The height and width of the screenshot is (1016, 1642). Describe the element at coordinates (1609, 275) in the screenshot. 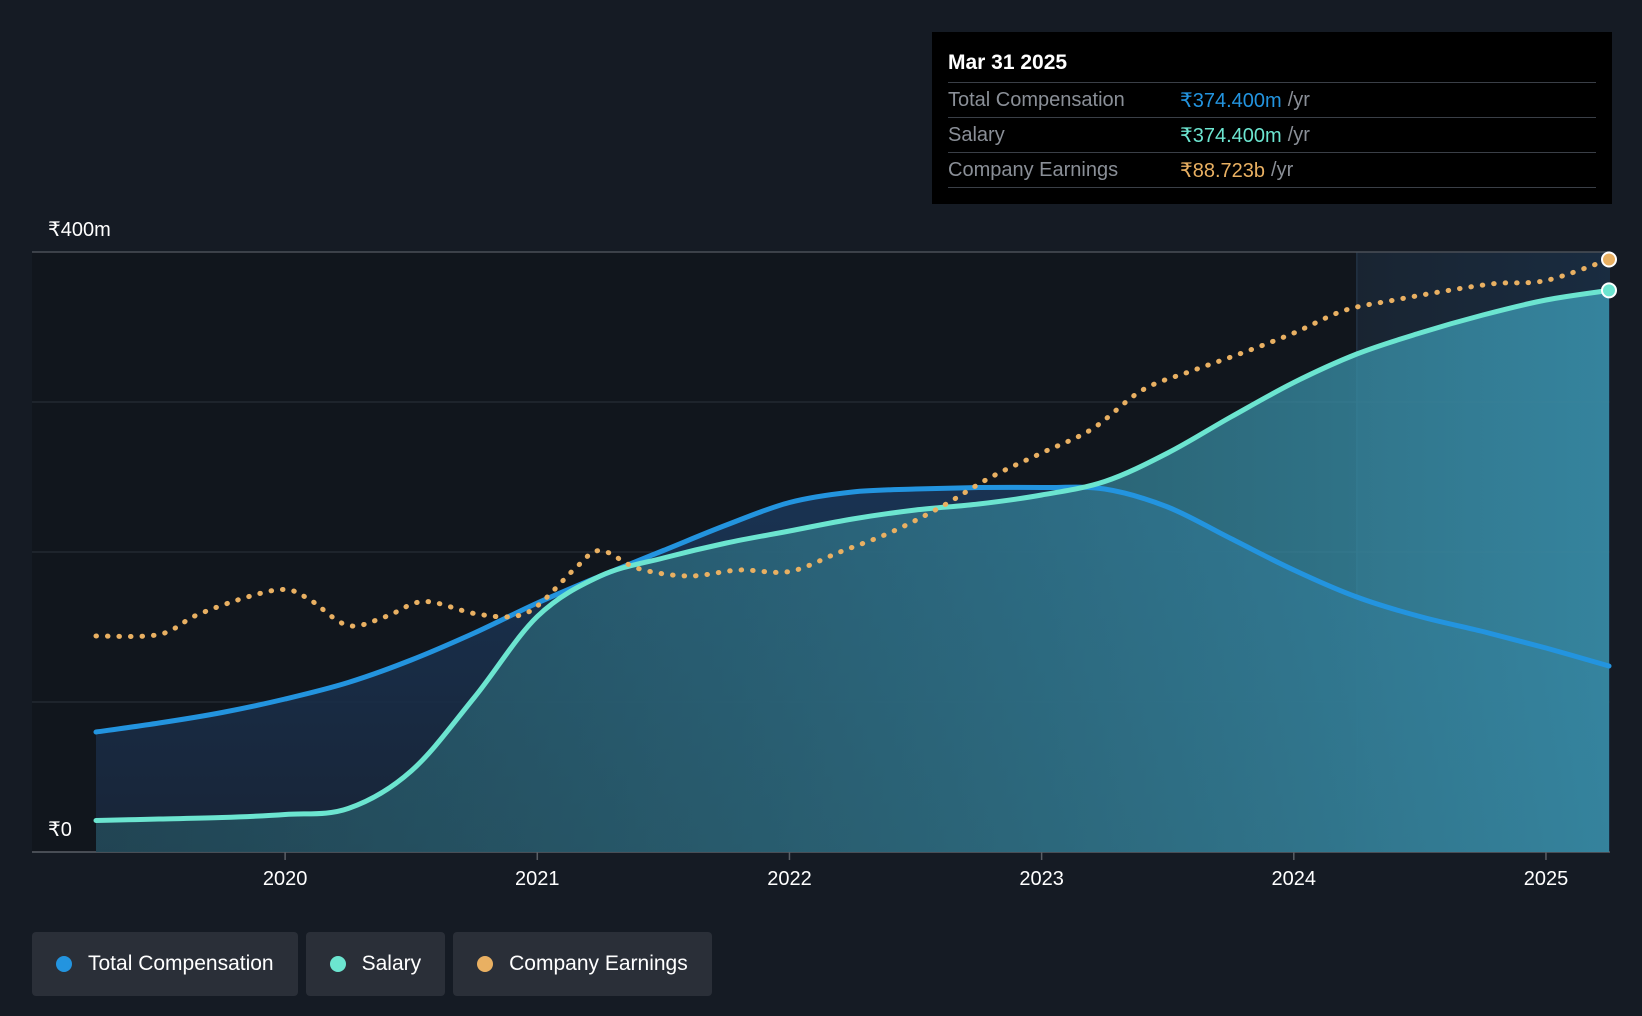

I see `end-markers` at that location.